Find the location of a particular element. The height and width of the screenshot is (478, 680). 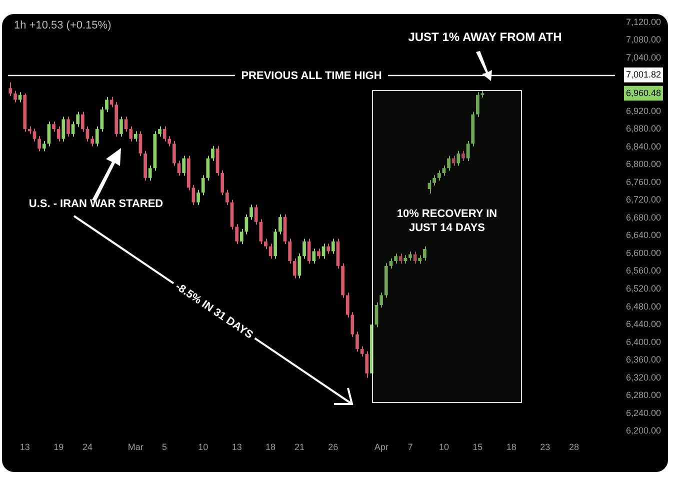

y-tick-label: 6,640.00 is located at coordinates (644, 235).